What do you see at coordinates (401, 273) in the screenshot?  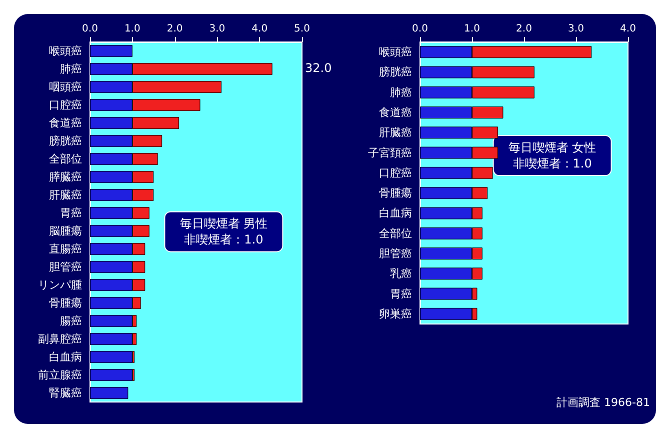 I see `y-tick-label: 乳癌` at bounding box center [401, 273].